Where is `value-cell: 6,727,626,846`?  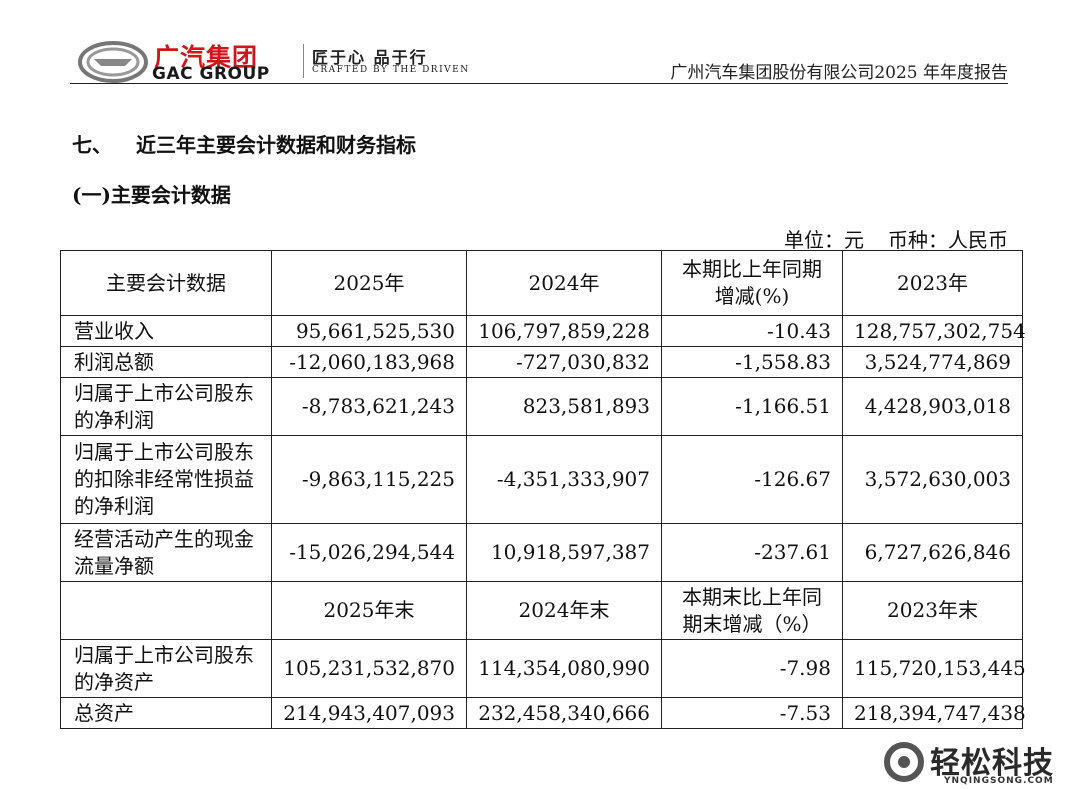
value-cell: 6,727,626,846 is located at coordinates (932, 552).